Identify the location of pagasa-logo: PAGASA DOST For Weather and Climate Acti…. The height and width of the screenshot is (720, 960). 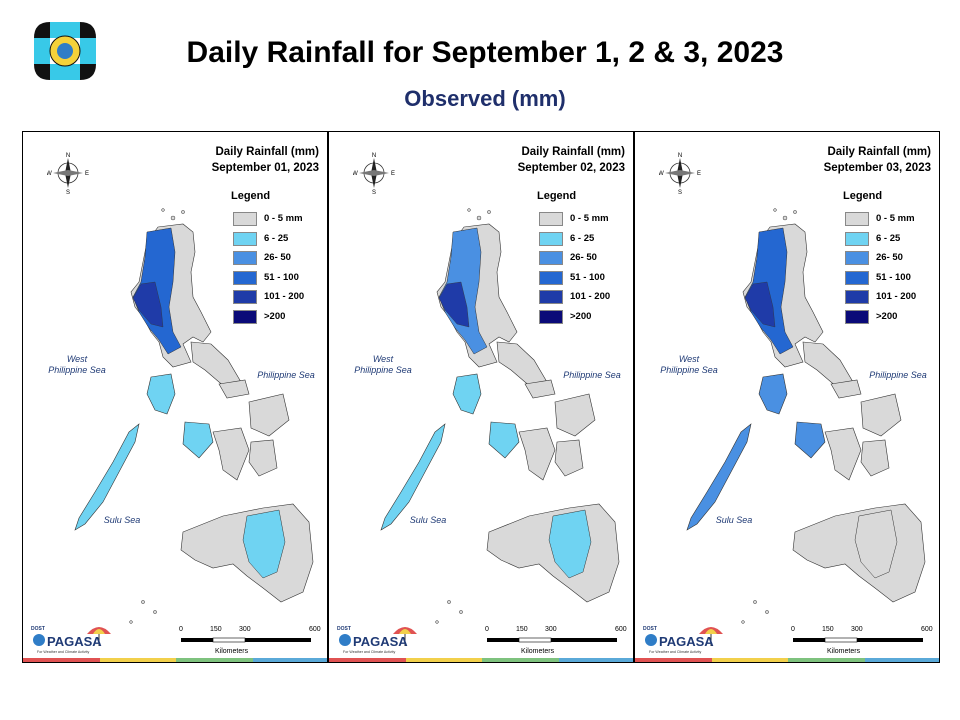
(380, 638).